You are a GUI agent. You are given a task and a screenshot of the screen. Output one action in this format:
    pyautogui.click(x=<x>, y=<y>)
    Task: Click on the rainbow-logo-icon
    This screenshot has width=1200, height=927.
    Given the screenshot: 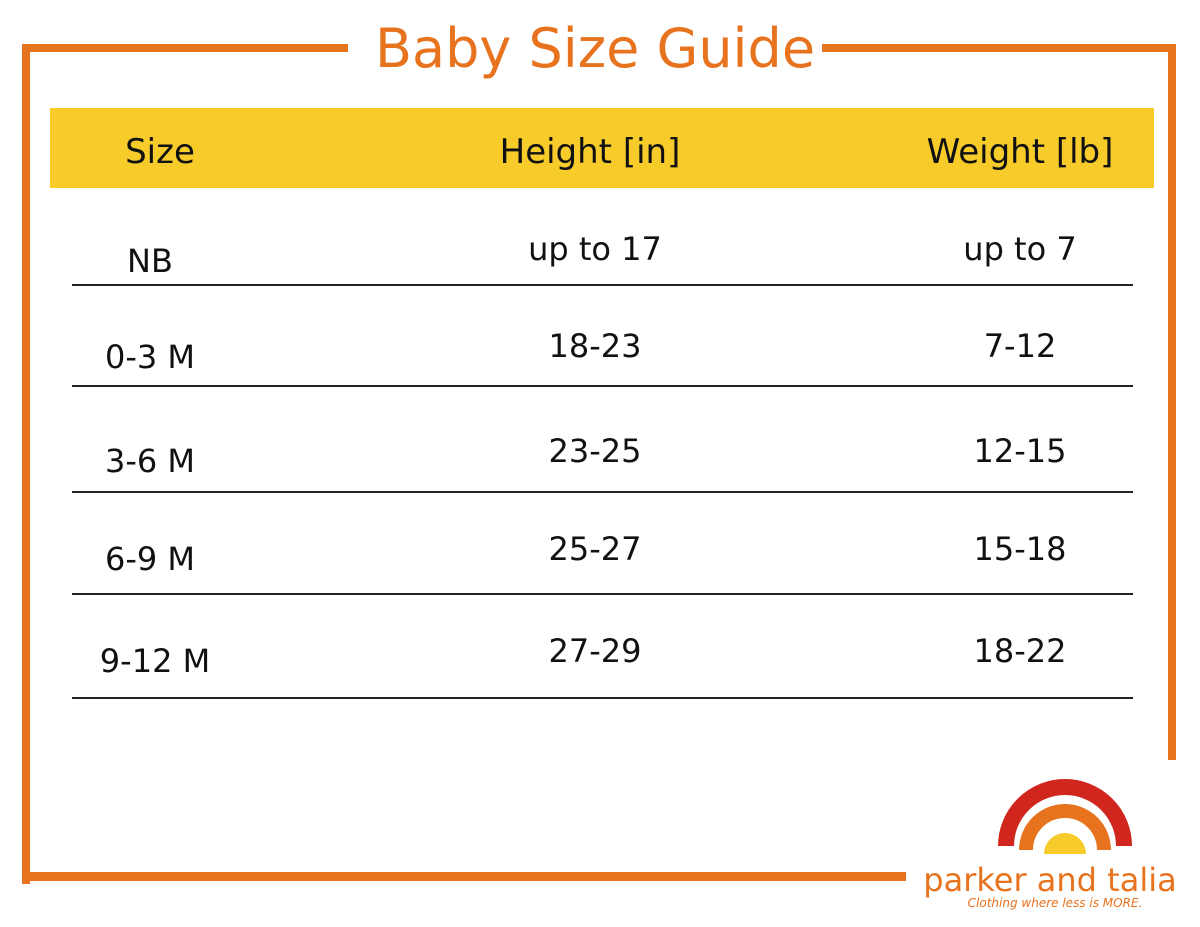 What is the action you would take?
    pyautogui.click(x=1065, y=816)
    